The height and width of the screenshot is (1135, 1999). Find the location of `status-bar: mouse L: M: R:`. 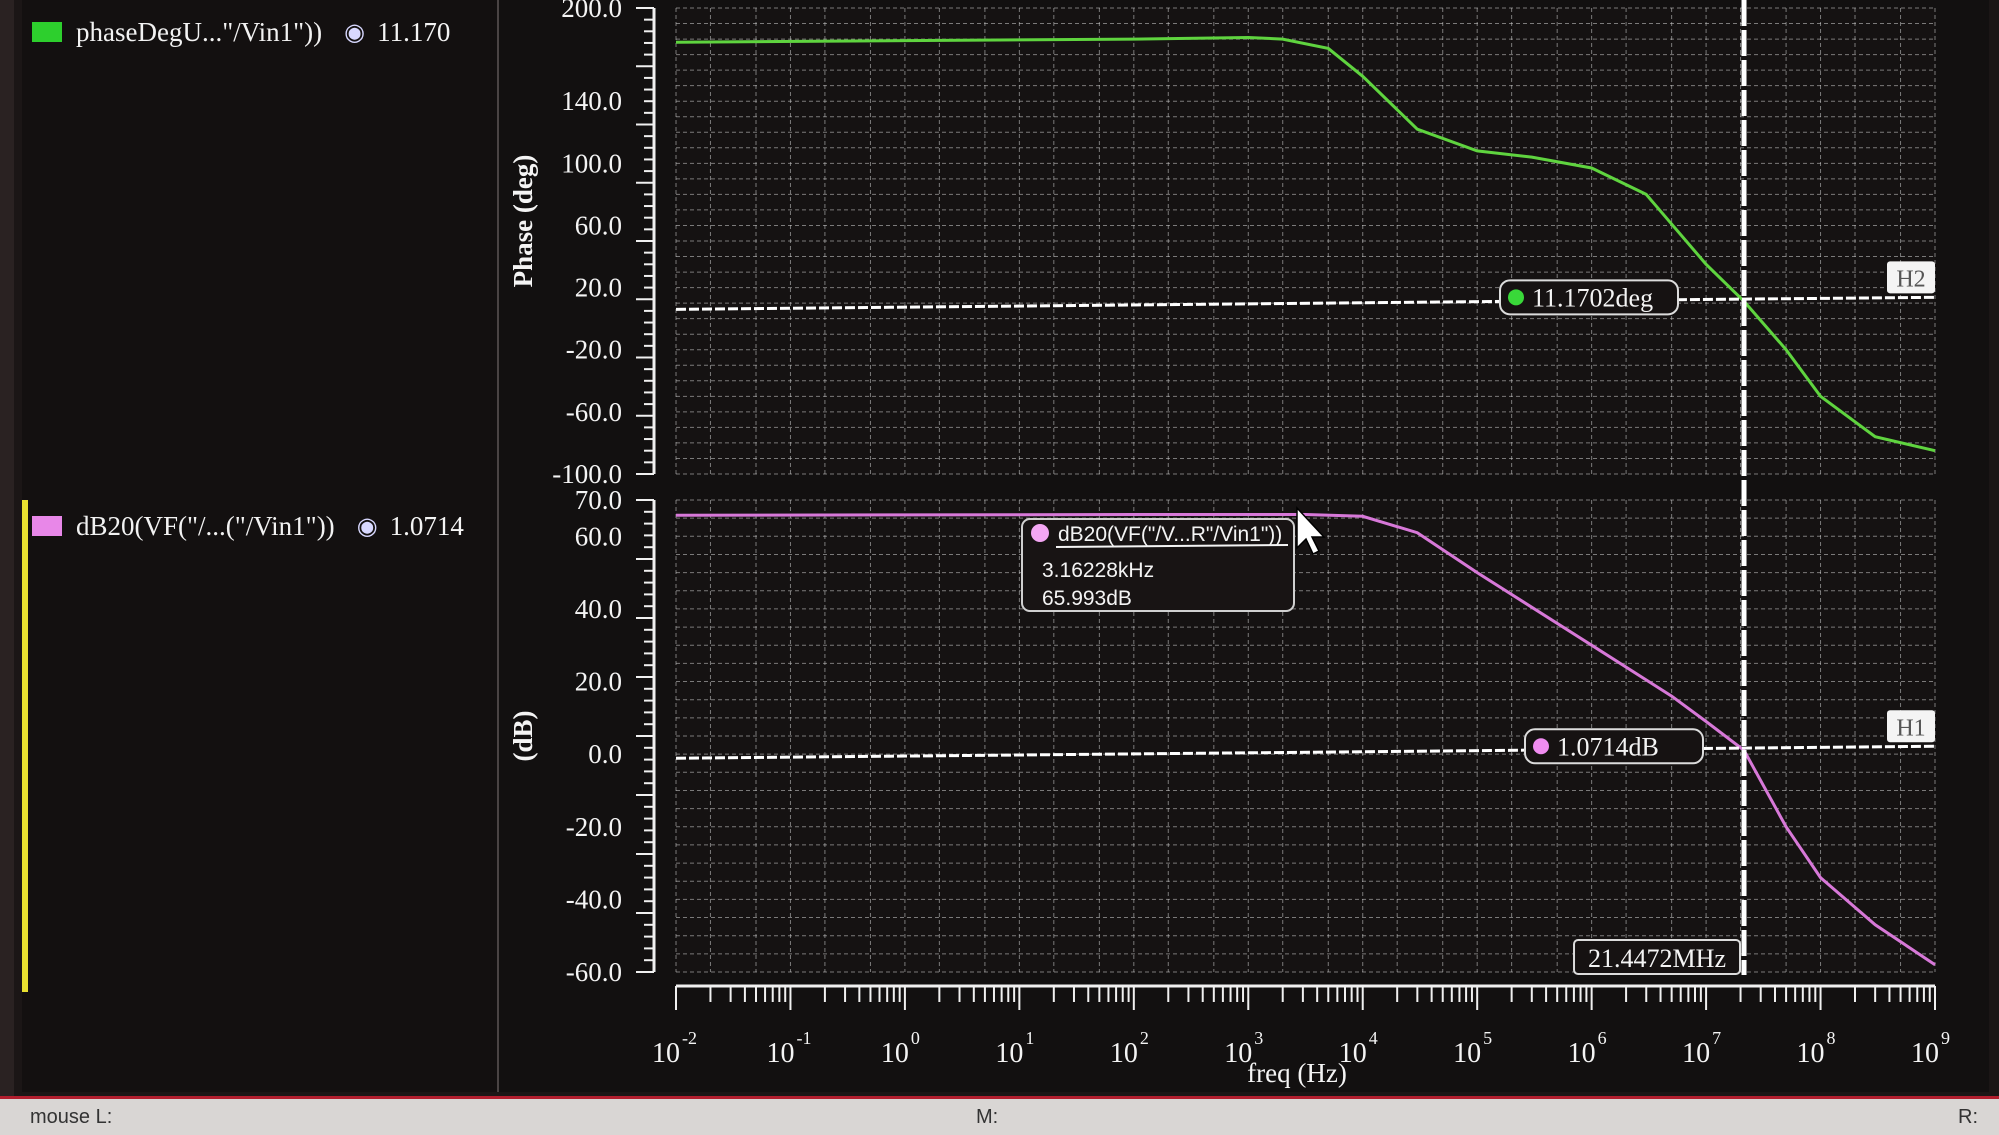

status-bar: mouse L: M: R: is located at coordinates (999, 1115).